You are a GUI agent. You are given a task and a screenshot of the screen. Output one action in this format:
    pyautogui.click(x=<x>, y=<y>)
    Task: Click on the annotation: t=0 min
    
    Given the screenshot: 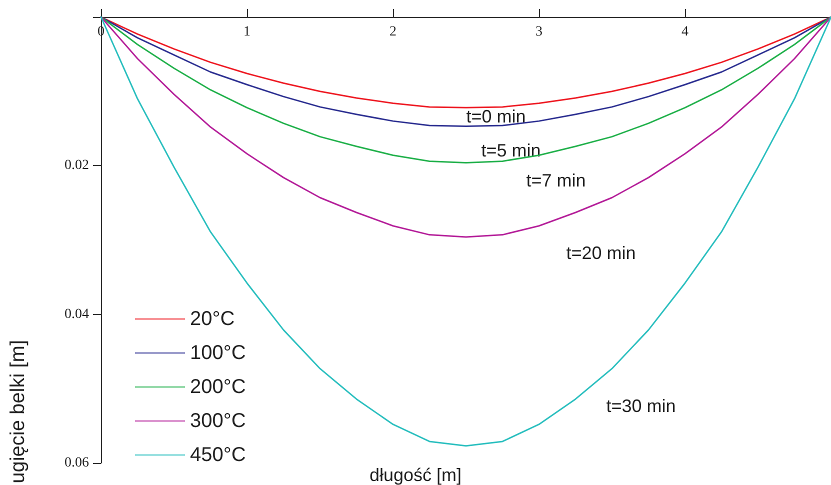 What is the action you would take?
    pyautogui.click(x=496, y=116)
    